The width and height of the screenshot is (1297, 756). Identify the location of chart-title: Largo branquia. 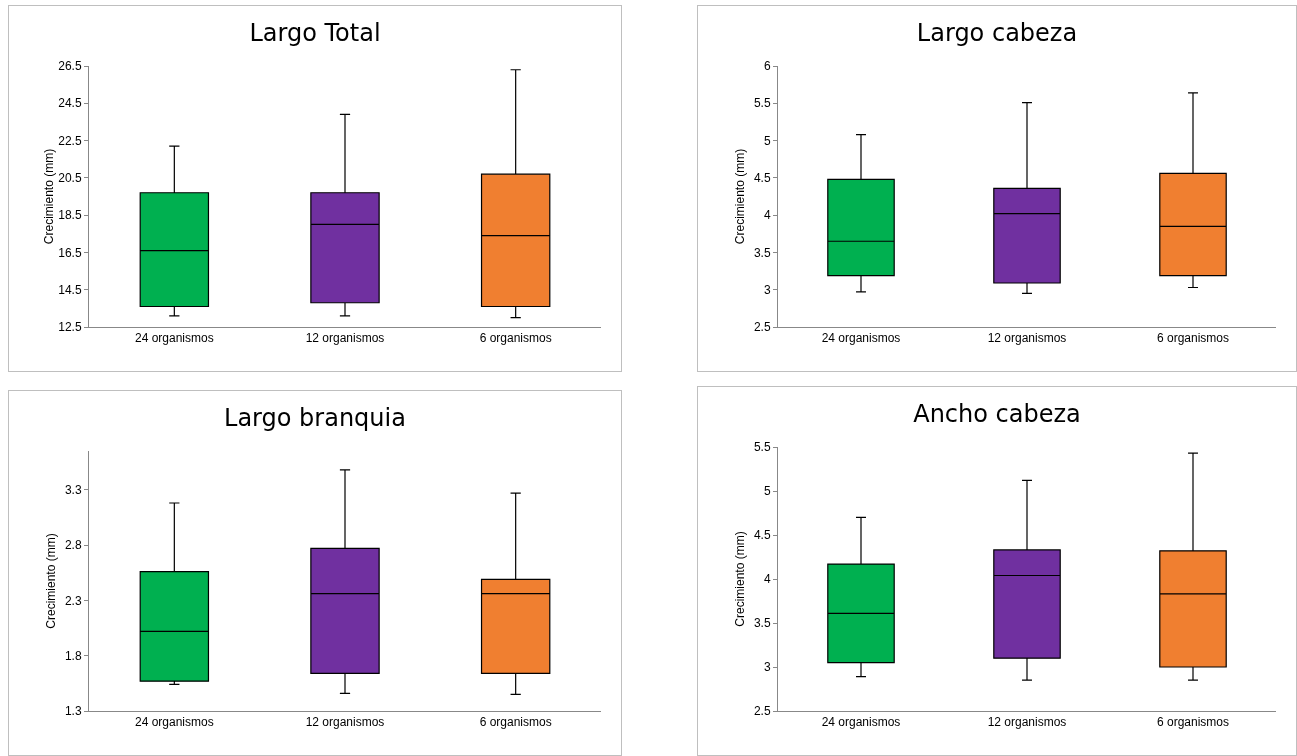
(315, 418).